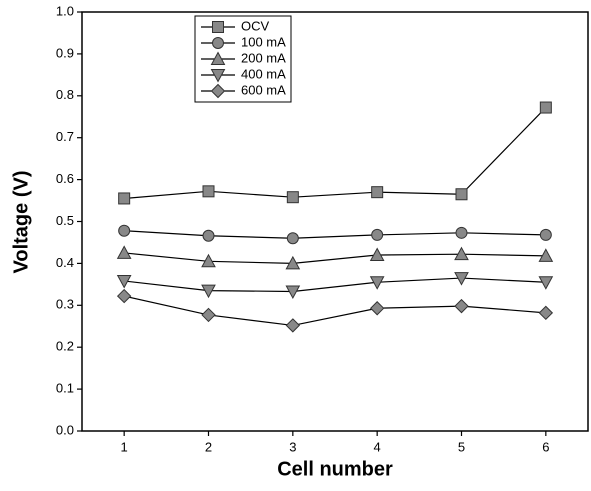  I want to click on y-tick-label: 0.0, so click(65, 429).